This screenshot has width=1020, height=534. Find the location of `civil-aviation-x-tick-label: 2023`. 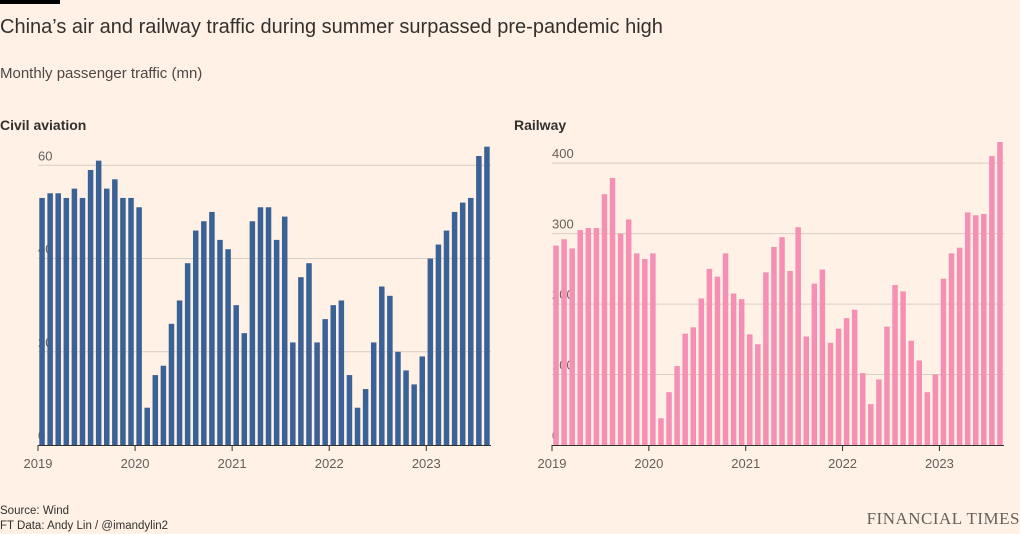

civil-aviation-x-tick-label: 2023 is located at coordinates (426, 463).